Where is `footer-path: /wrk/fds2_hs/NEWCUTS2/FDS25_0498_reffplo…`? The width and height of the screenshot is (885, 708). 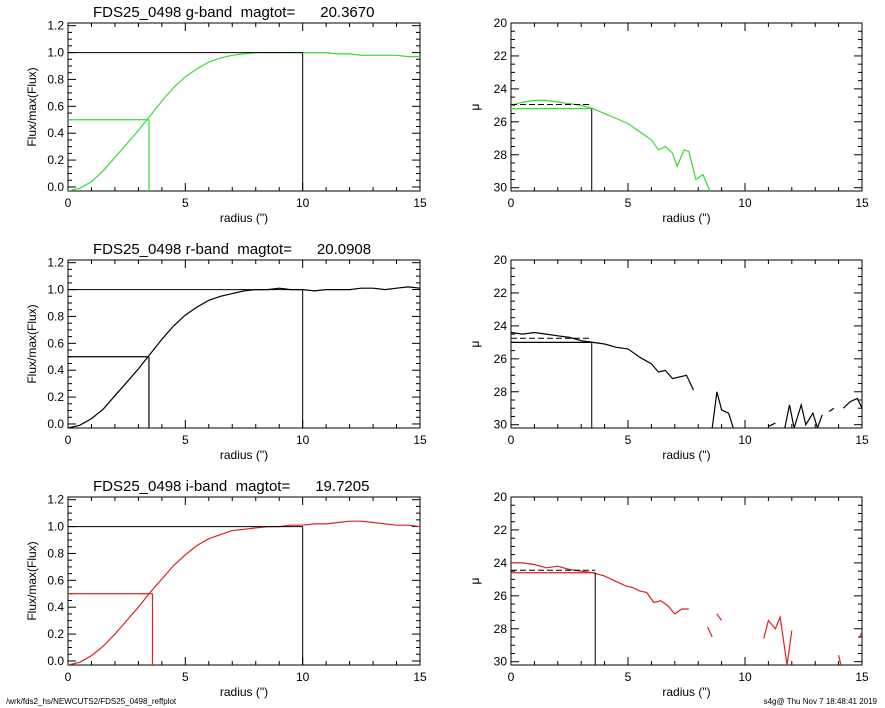 footer-path: /wrk/fds2_hs/NEWCUTS2/FDS25_0498_reffplo… is located at coordinates (91, 701).